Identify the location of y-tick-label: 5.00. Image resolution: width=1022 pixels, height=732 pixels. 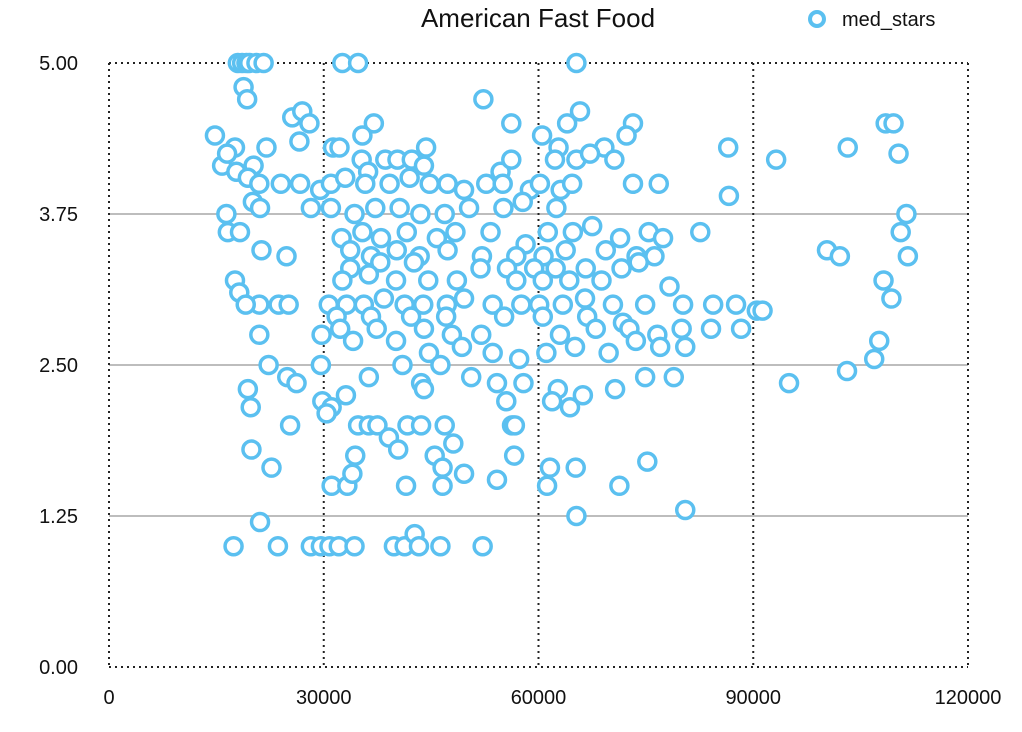
(58, 64).